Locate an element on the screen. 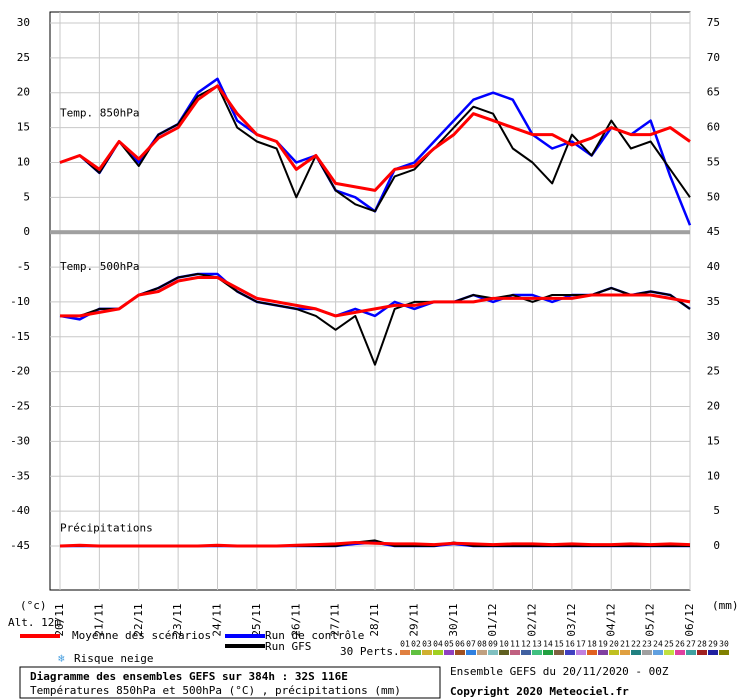  y-tick-label: 5 is located at coordinates (26, 196).